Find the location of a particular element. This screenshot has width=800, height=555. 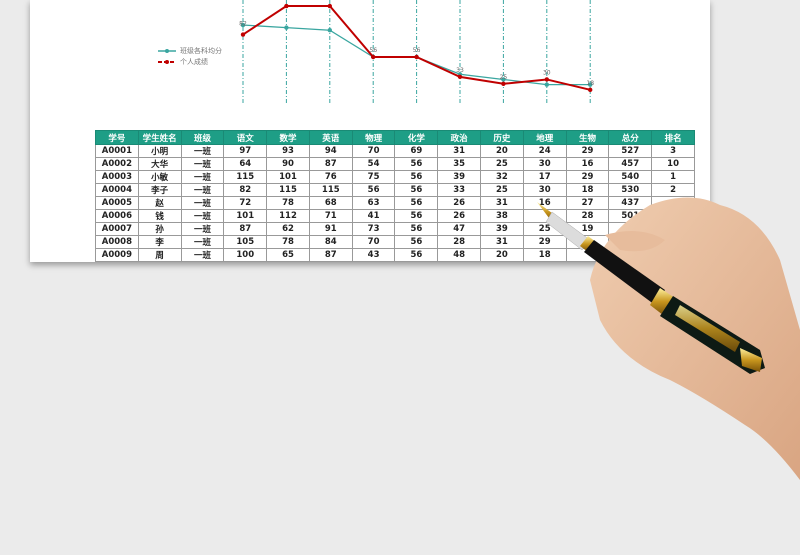

table-cell: 68 is located at coordinates (330, 203).